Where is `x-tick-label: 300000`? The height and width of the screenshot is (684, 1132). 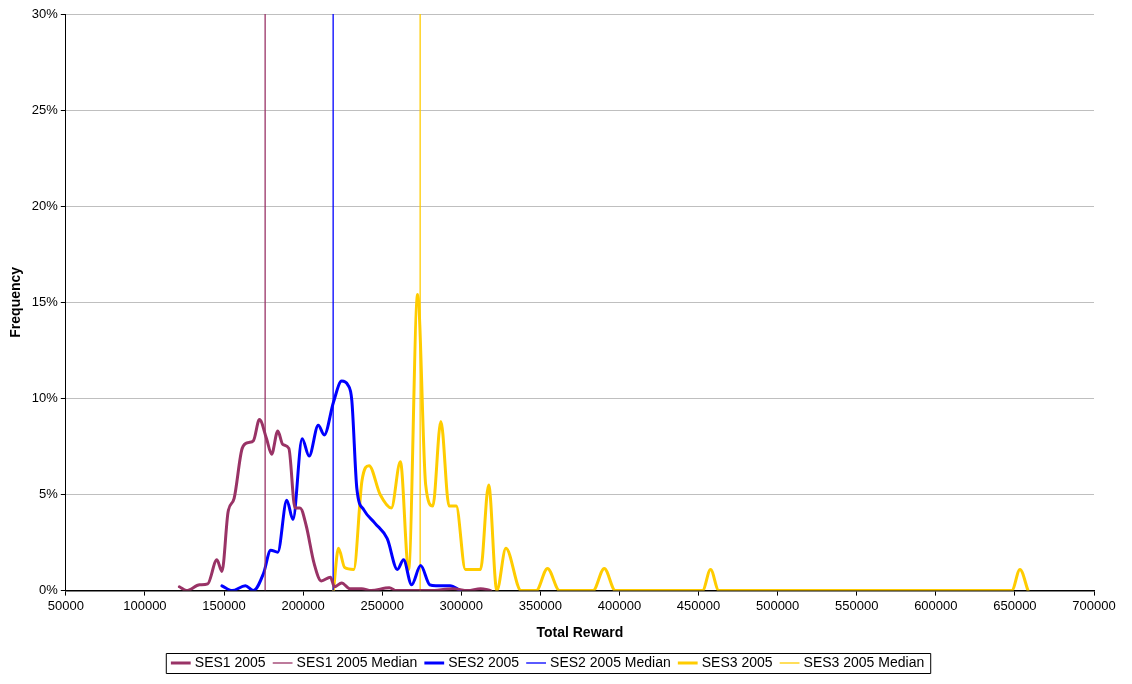 x-tick-label: 300000 is located at coordinates (461, 605).